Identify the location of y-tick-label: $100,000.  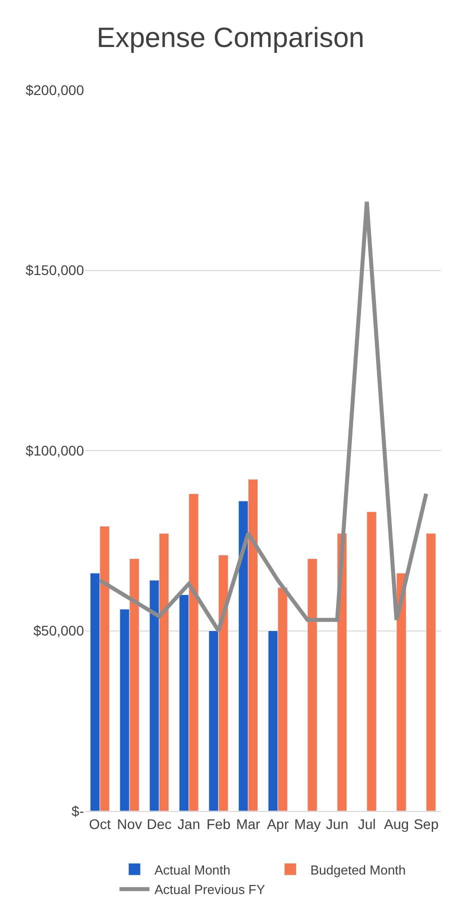
(55, 450).